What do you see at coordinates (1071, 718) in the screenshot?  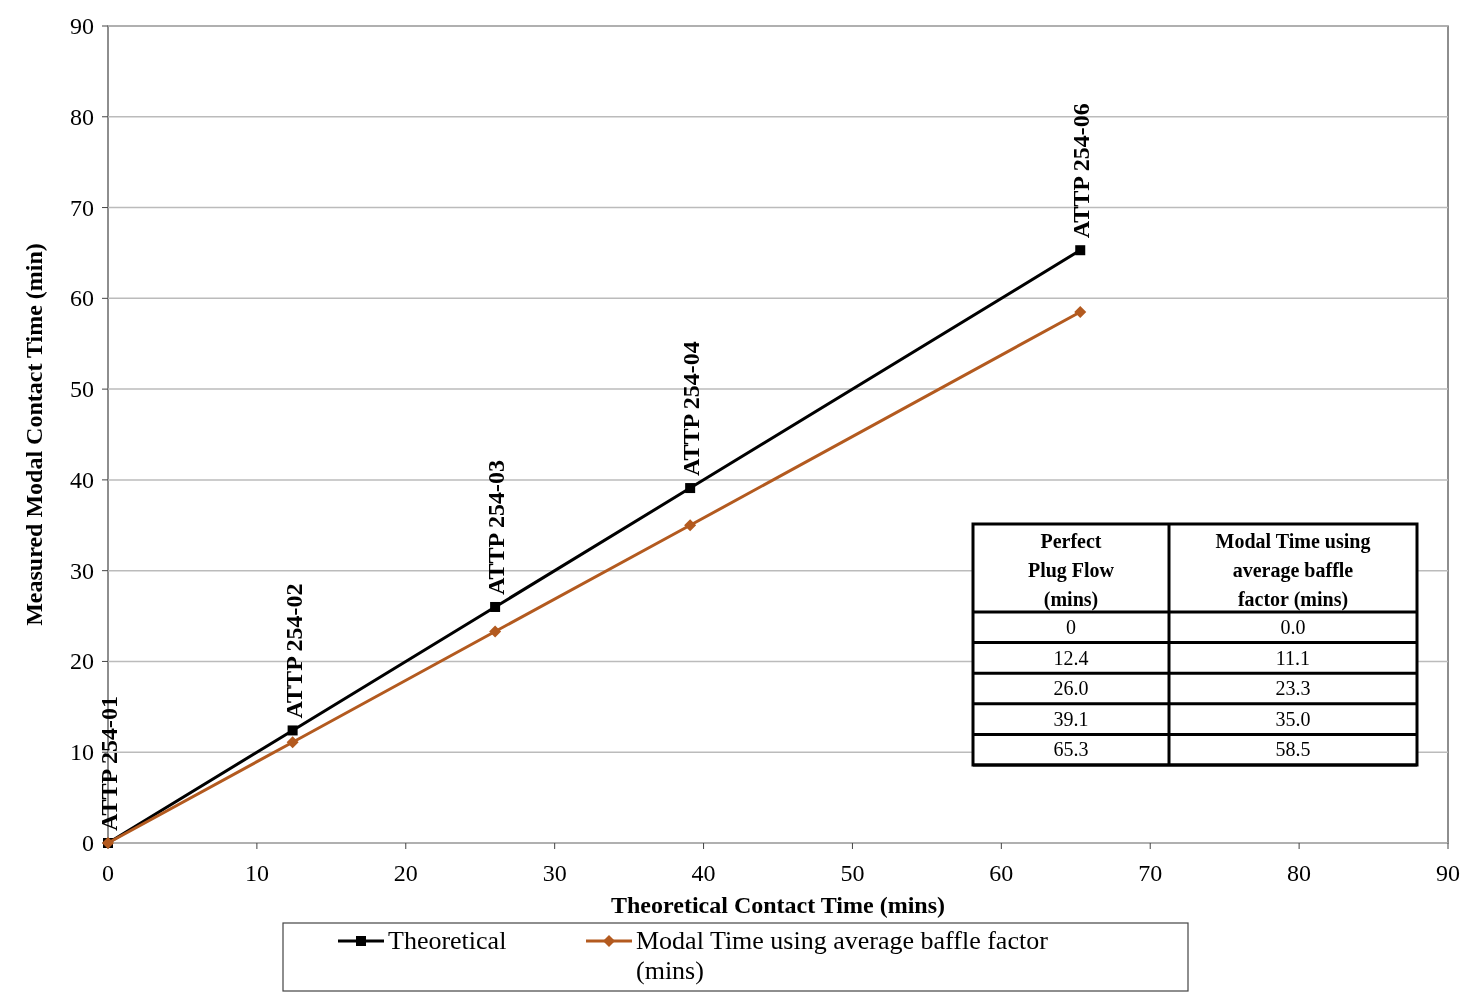 I see `annotation: 39.1` at bounding box center [1071, 718].